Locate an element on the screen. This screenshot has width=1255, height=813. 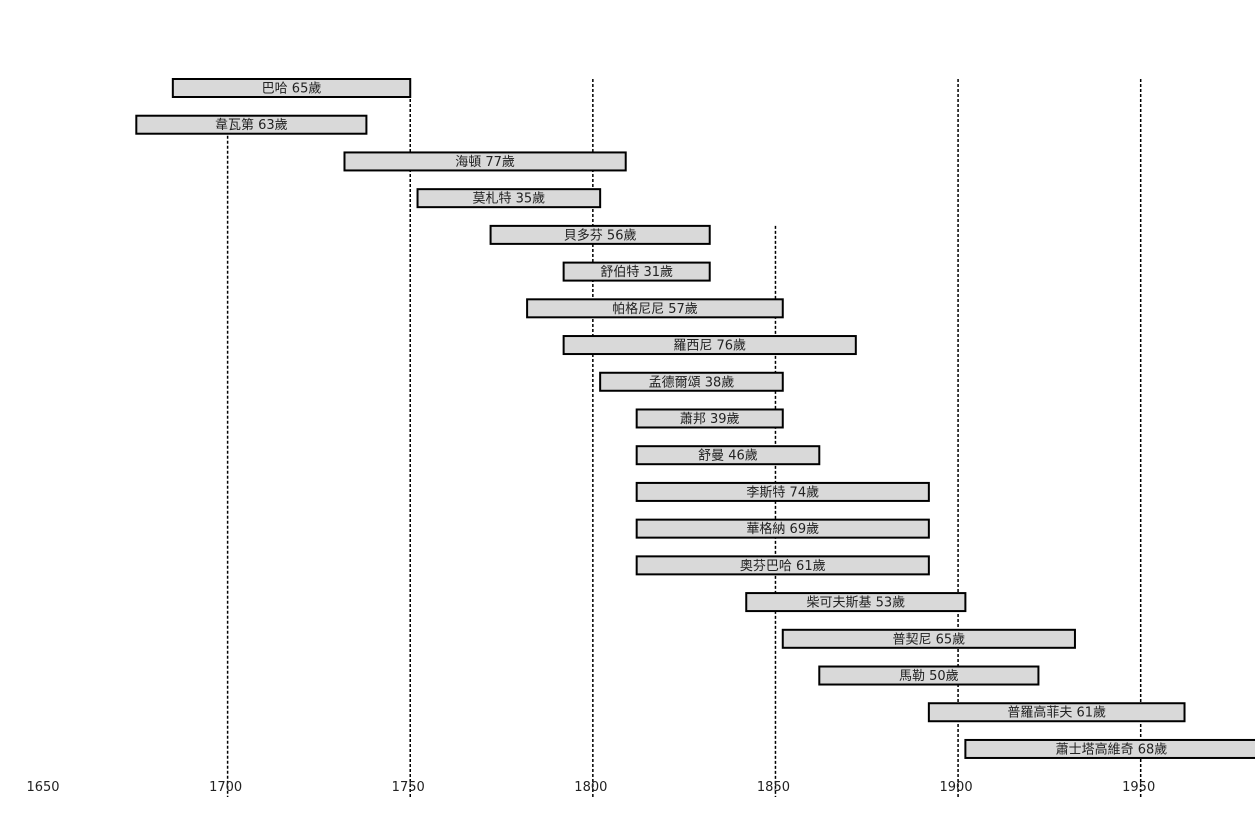
x-tick-label: 1700 is located at coordinates (225, 787).